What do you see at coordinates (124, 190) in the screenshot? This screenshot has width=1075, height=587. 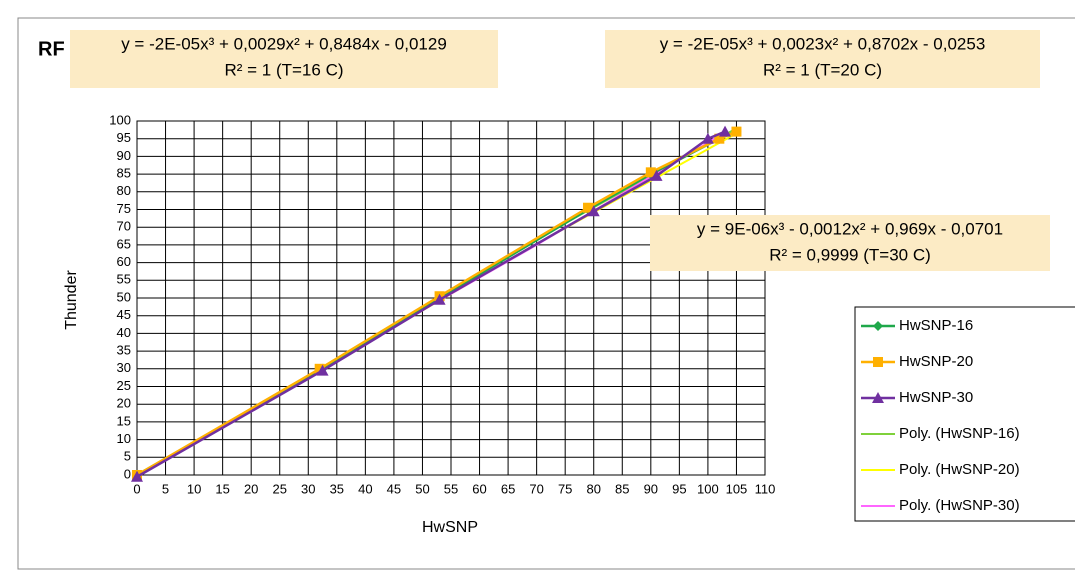 I see `y-tick-label: 80` at bounding box center [124, 190].